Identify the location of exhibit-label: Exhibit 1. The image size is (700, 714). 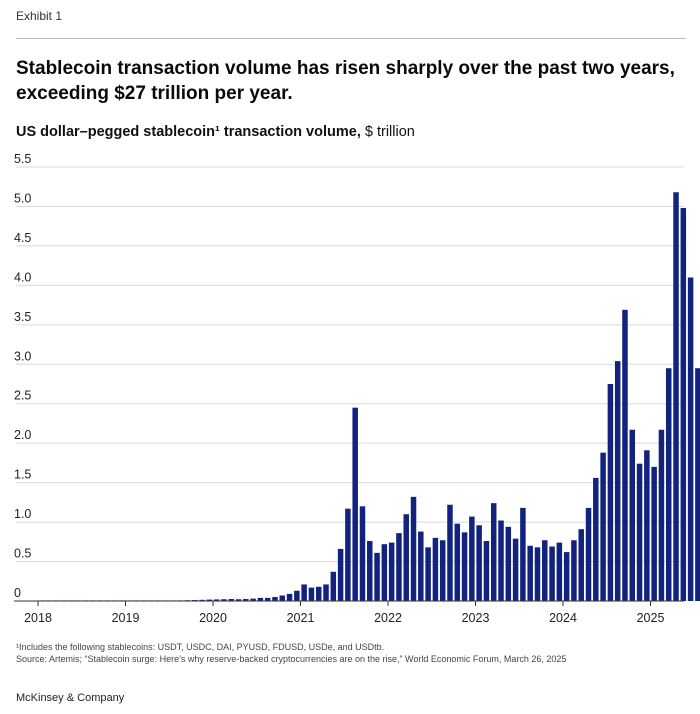
(39, 16).